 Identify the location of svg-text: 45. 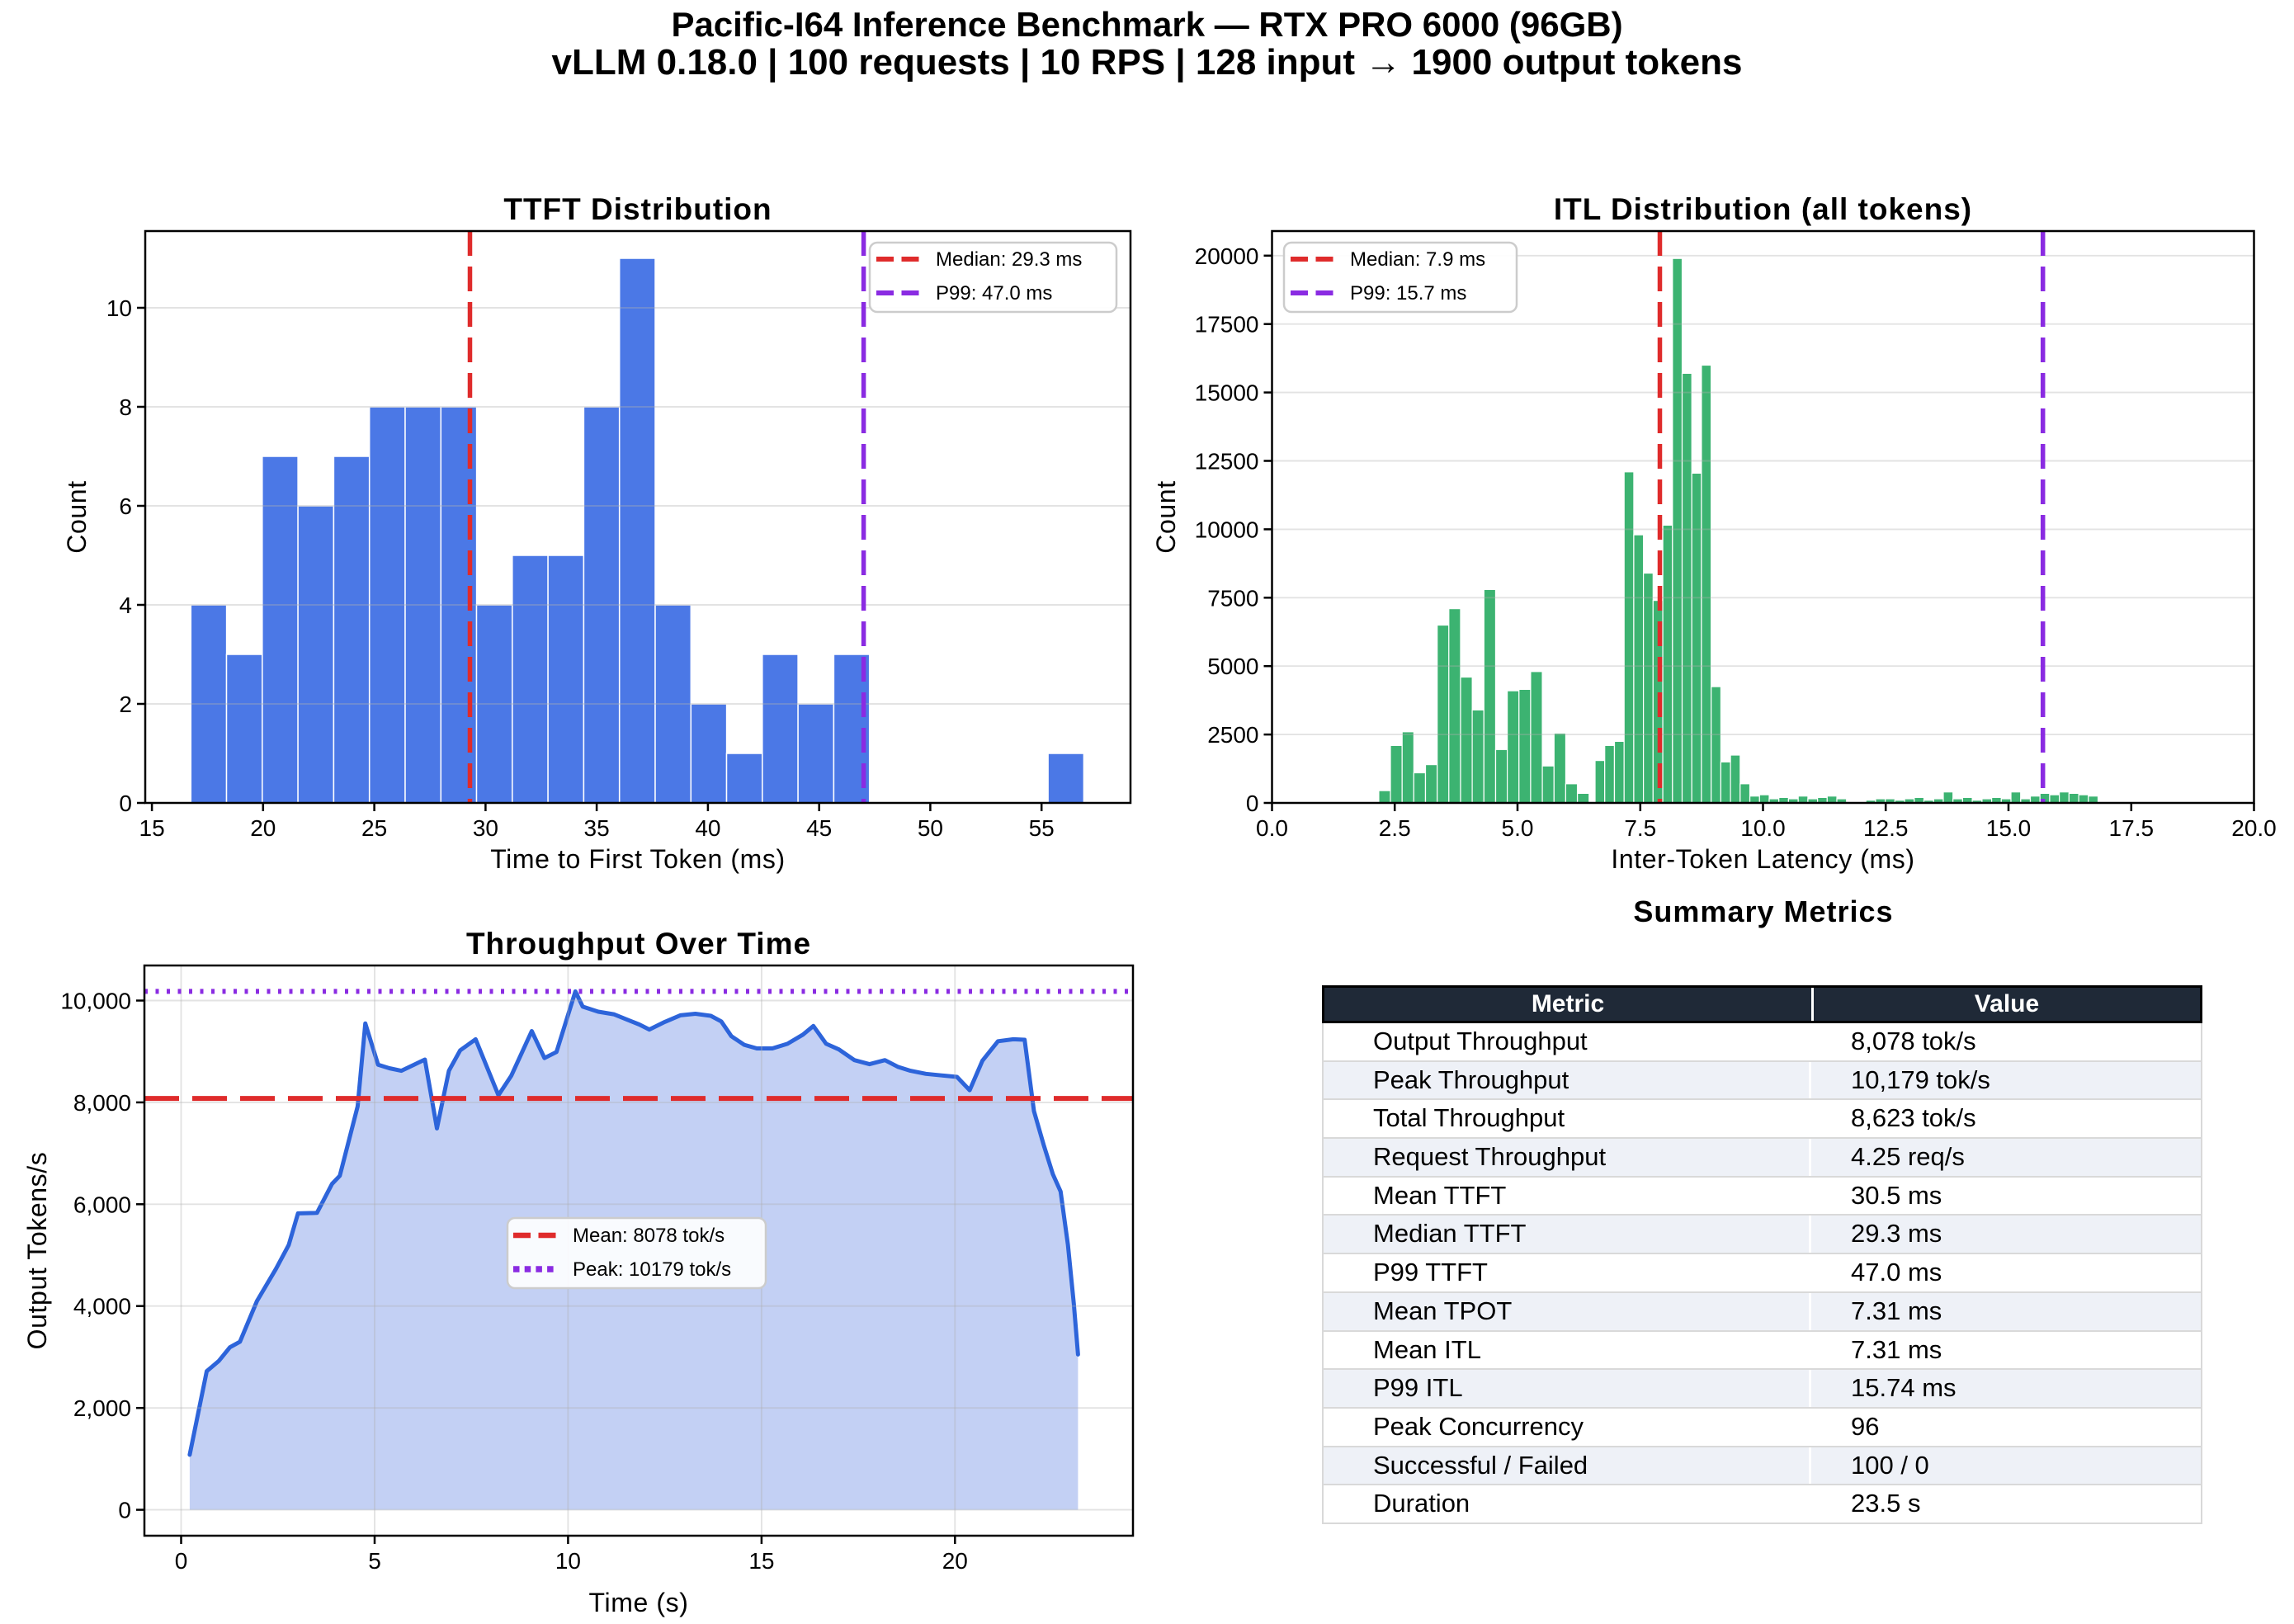
(819, 828).